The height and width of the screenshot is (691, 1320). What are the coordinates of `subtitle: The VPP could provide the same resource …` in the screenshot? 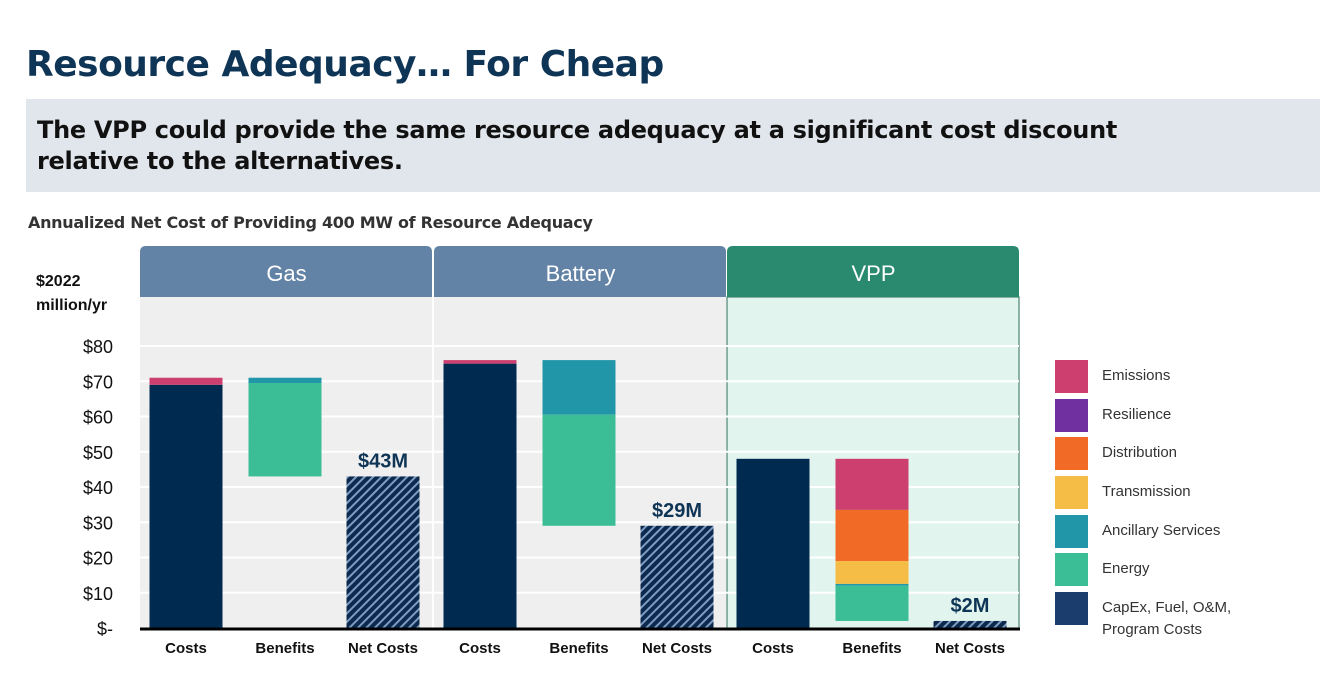 It's located at (577, 145).